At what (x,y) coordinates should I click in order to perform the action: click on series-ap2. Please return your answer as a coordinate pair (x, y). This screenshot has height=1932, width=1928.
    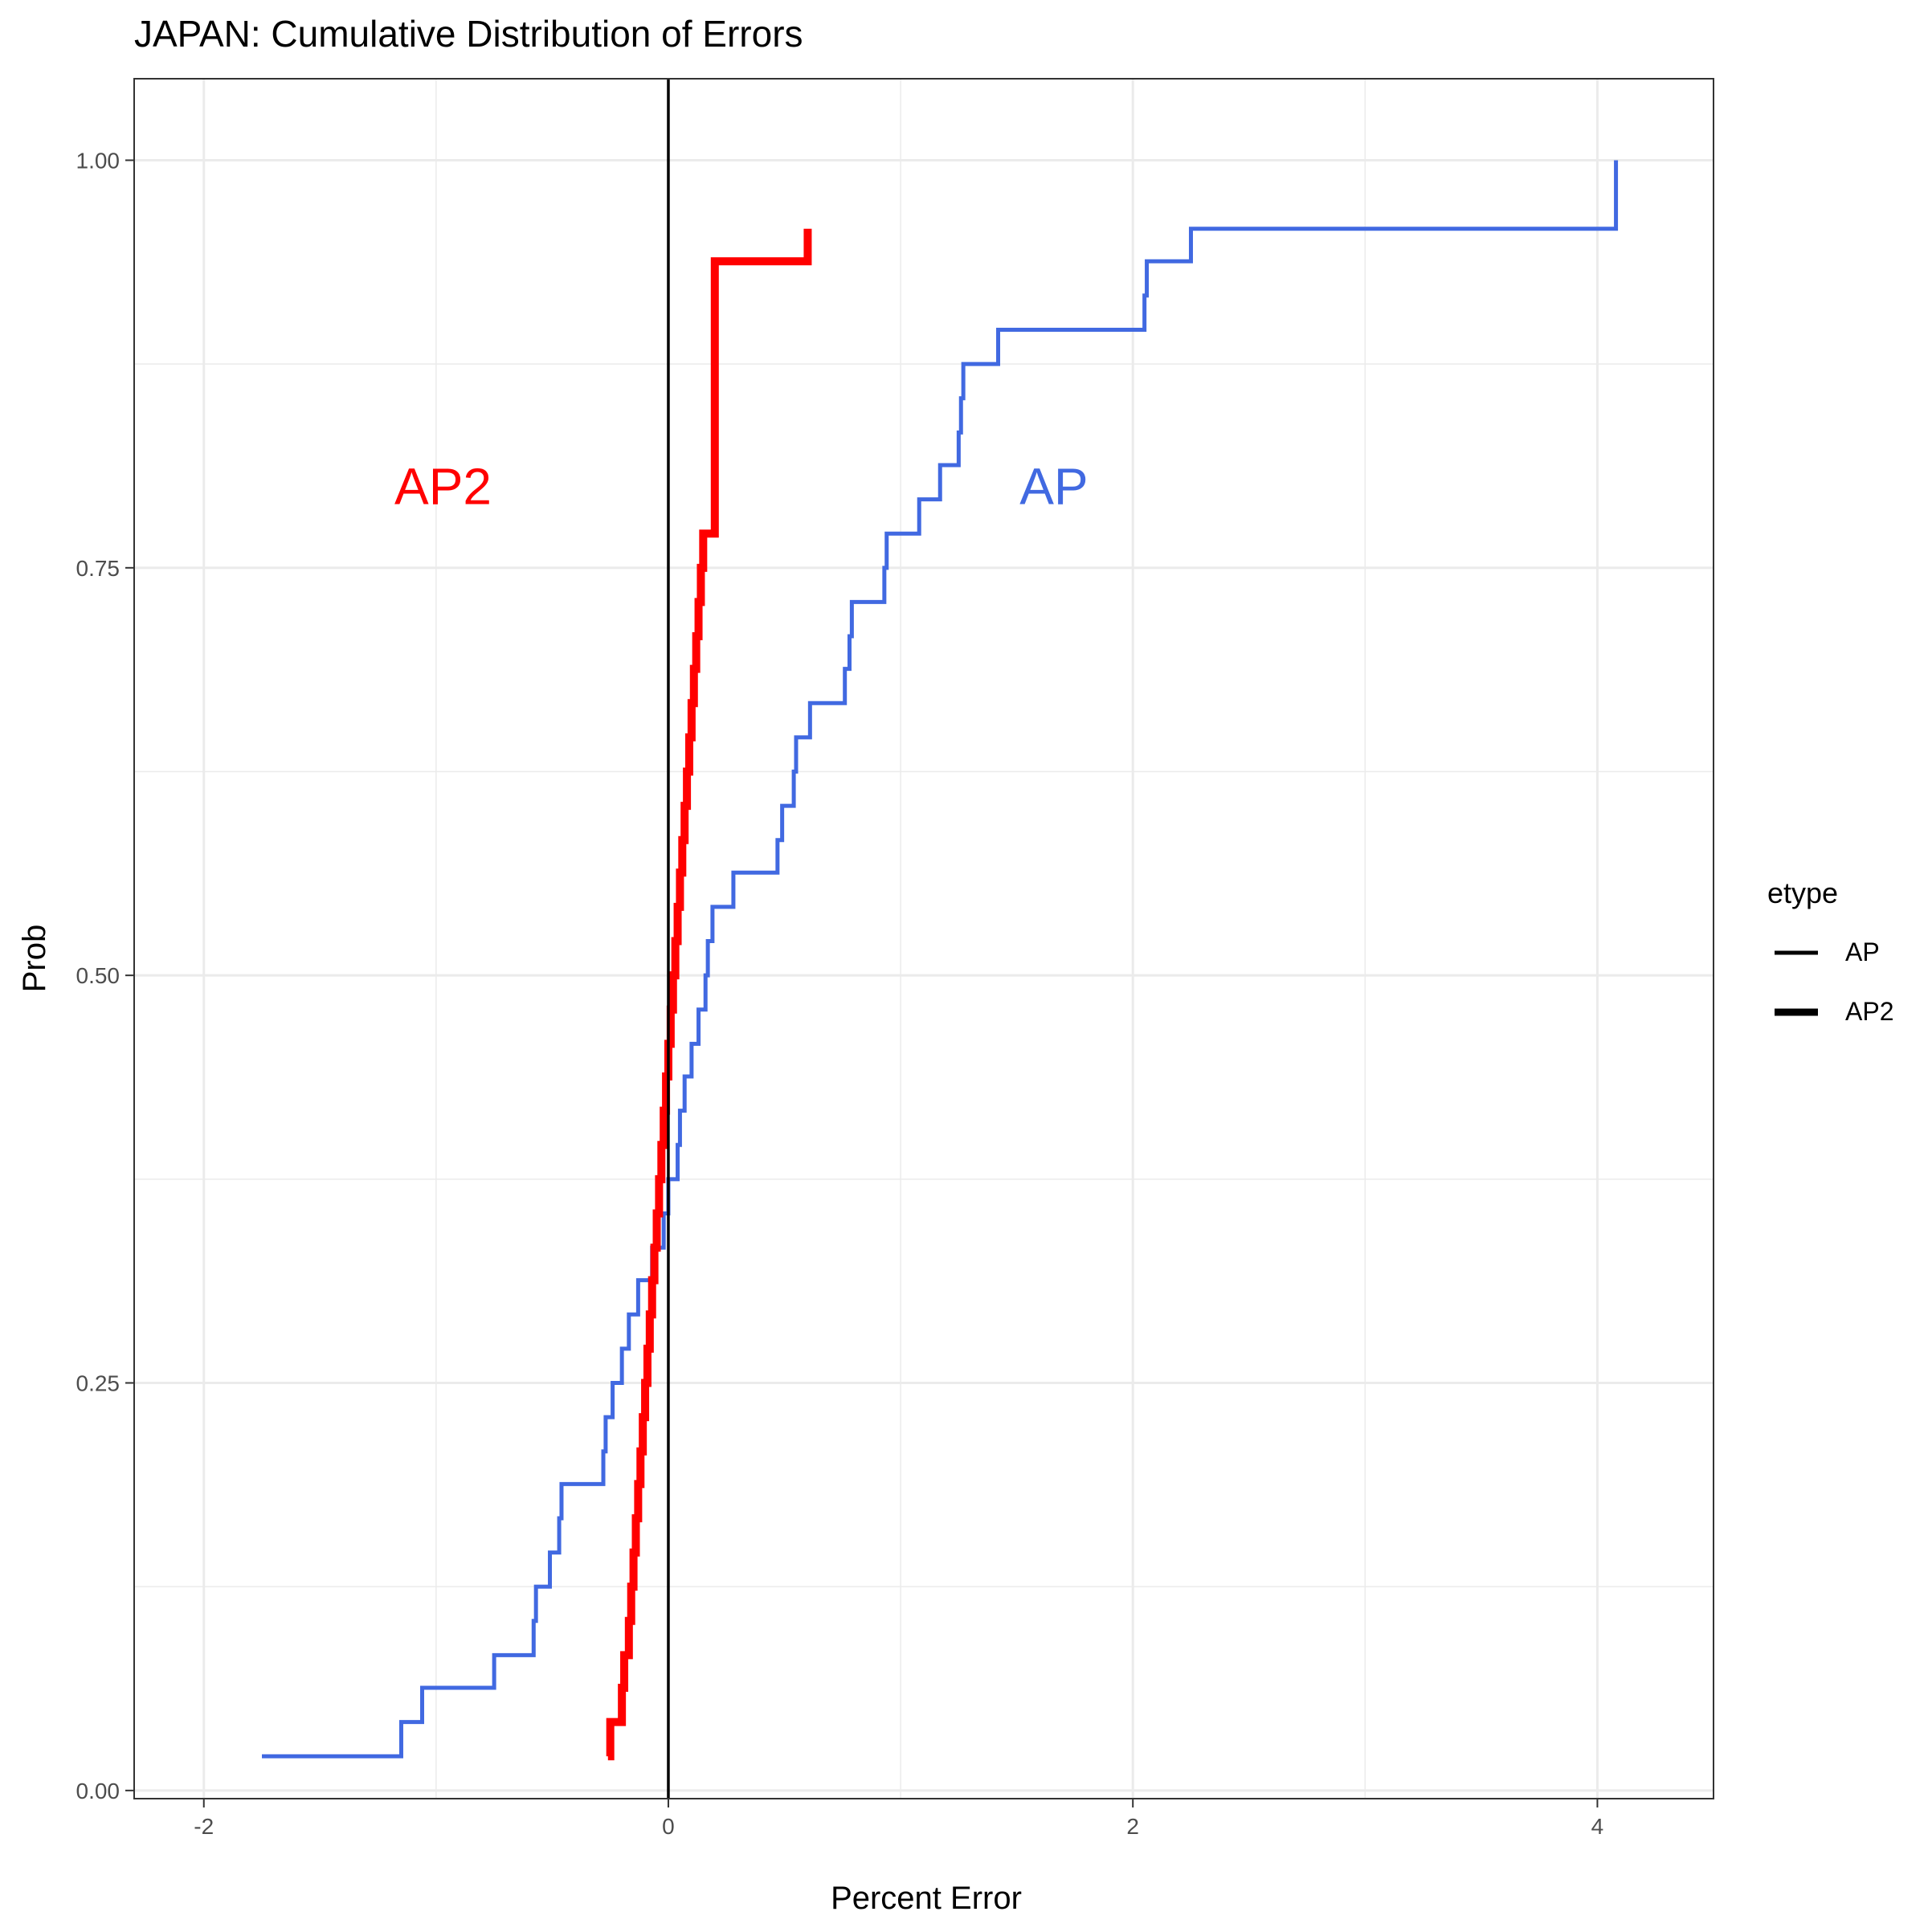
    Looking at the image, I should click on (709, 995).